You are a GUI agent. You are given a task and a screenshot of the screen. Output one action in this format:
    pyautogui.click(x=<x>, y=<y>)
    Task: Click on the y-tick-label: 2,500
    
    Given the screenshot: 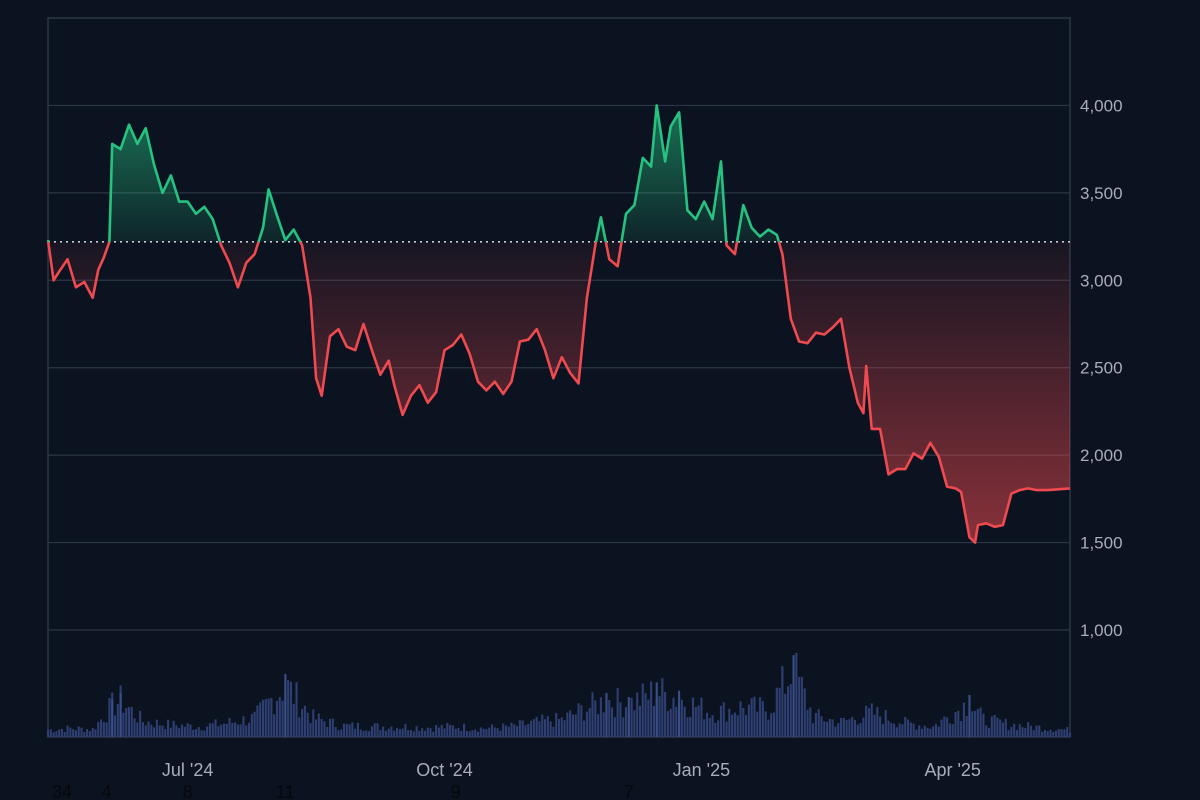 What is the action you would take?
    pyautogui.click(x=1101, y=368)
    